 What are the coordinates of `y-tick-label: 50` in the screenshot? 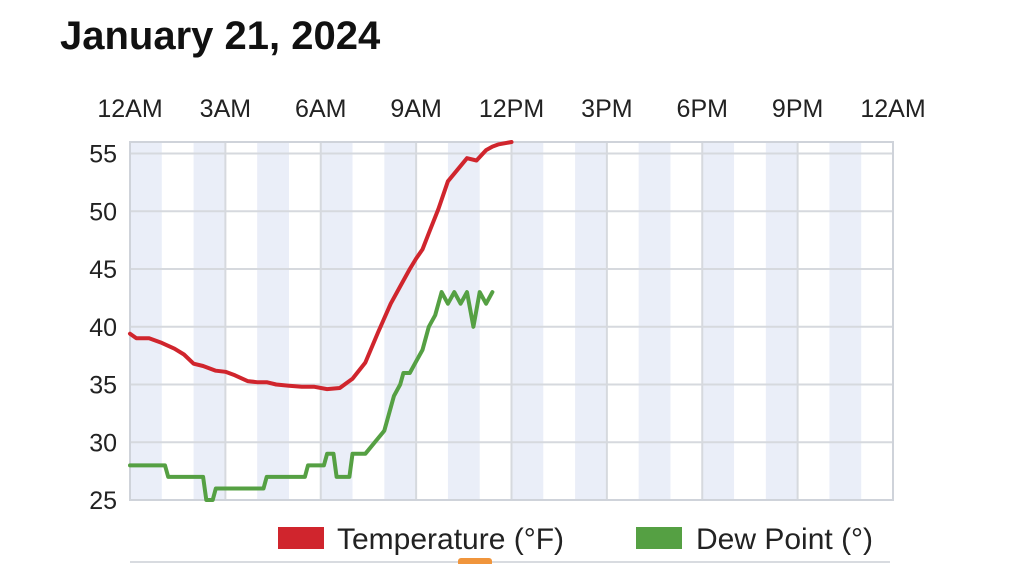 It's located at (103, 212).